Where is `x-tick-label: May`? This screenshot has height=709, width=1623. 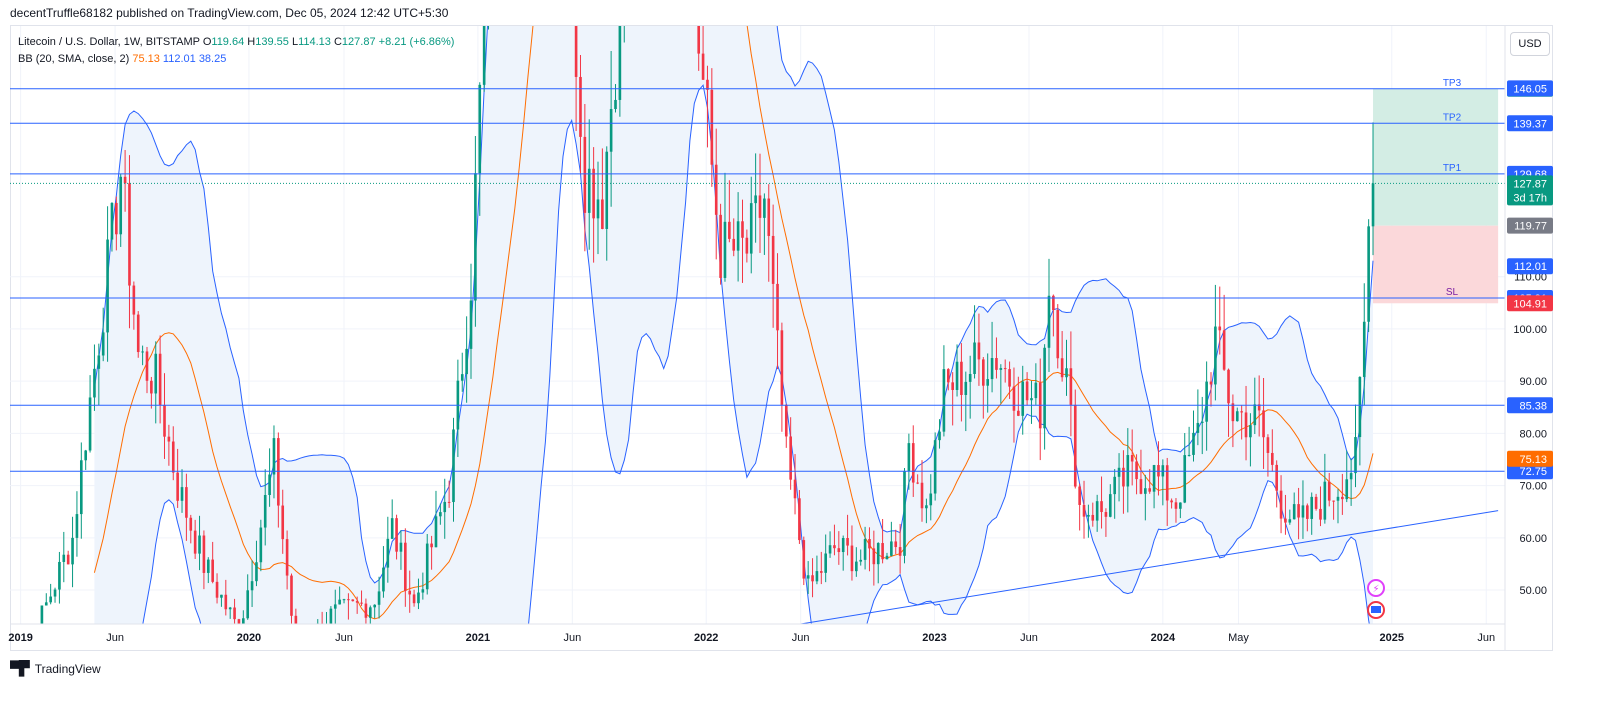
x-tick-label: May is located at coordinates (1238, 638).